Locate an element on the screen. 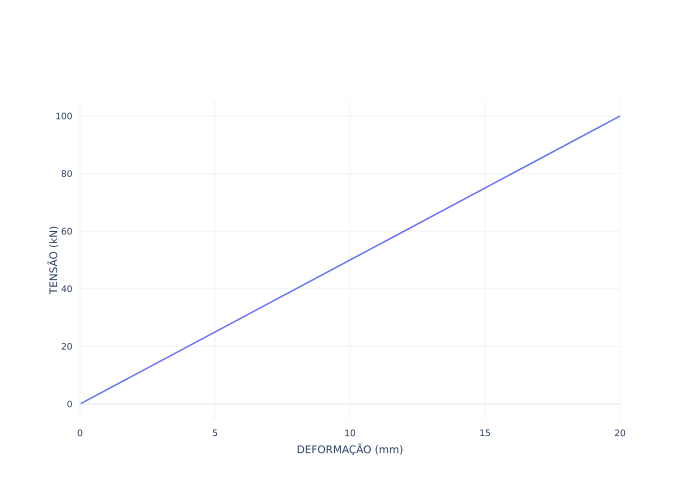 The image size is (700, 500). x-axis-title: DEFORMAÇÃO (mm) is located at coordinates (350, 450).